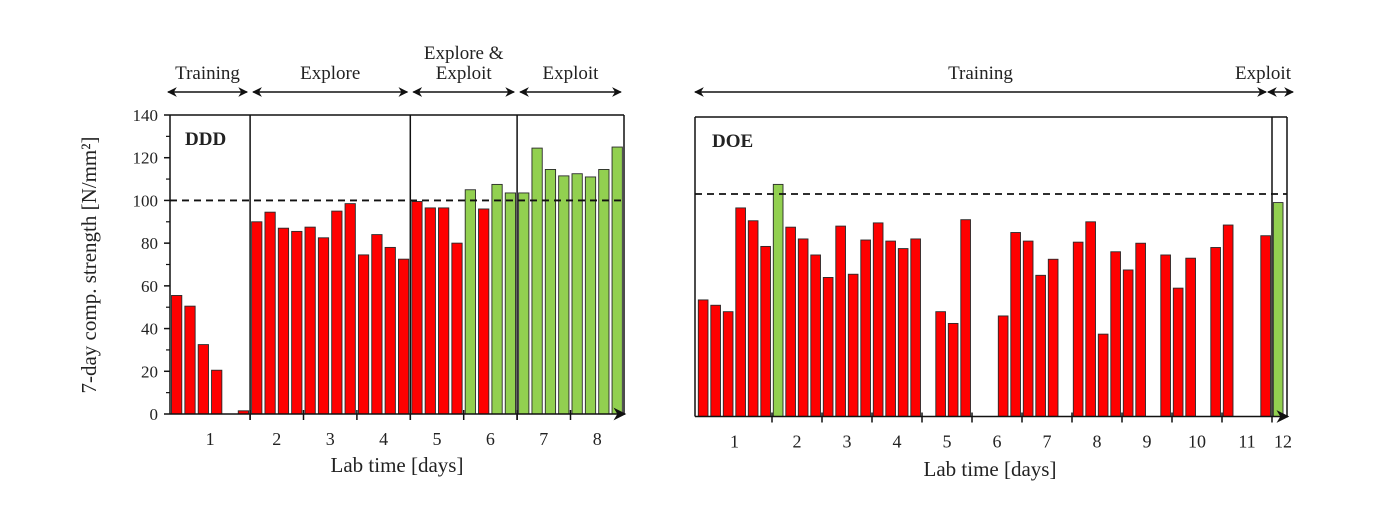 This screenshot has height=508, width=1382. I want to click on phase-label: Explore, so click(330, 73).